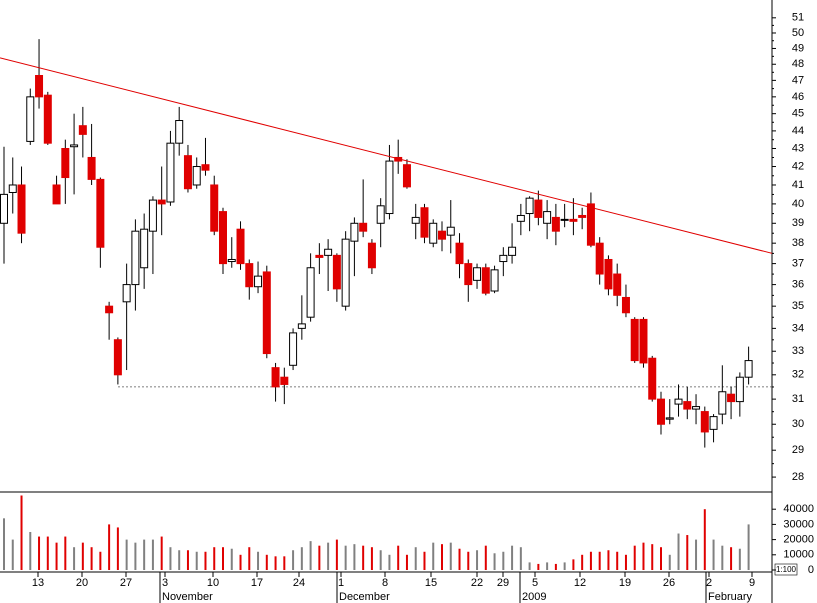  Describe the element at coordinates (580, 583) in the screenshot. I see `x-tick-label: 12` at that location.